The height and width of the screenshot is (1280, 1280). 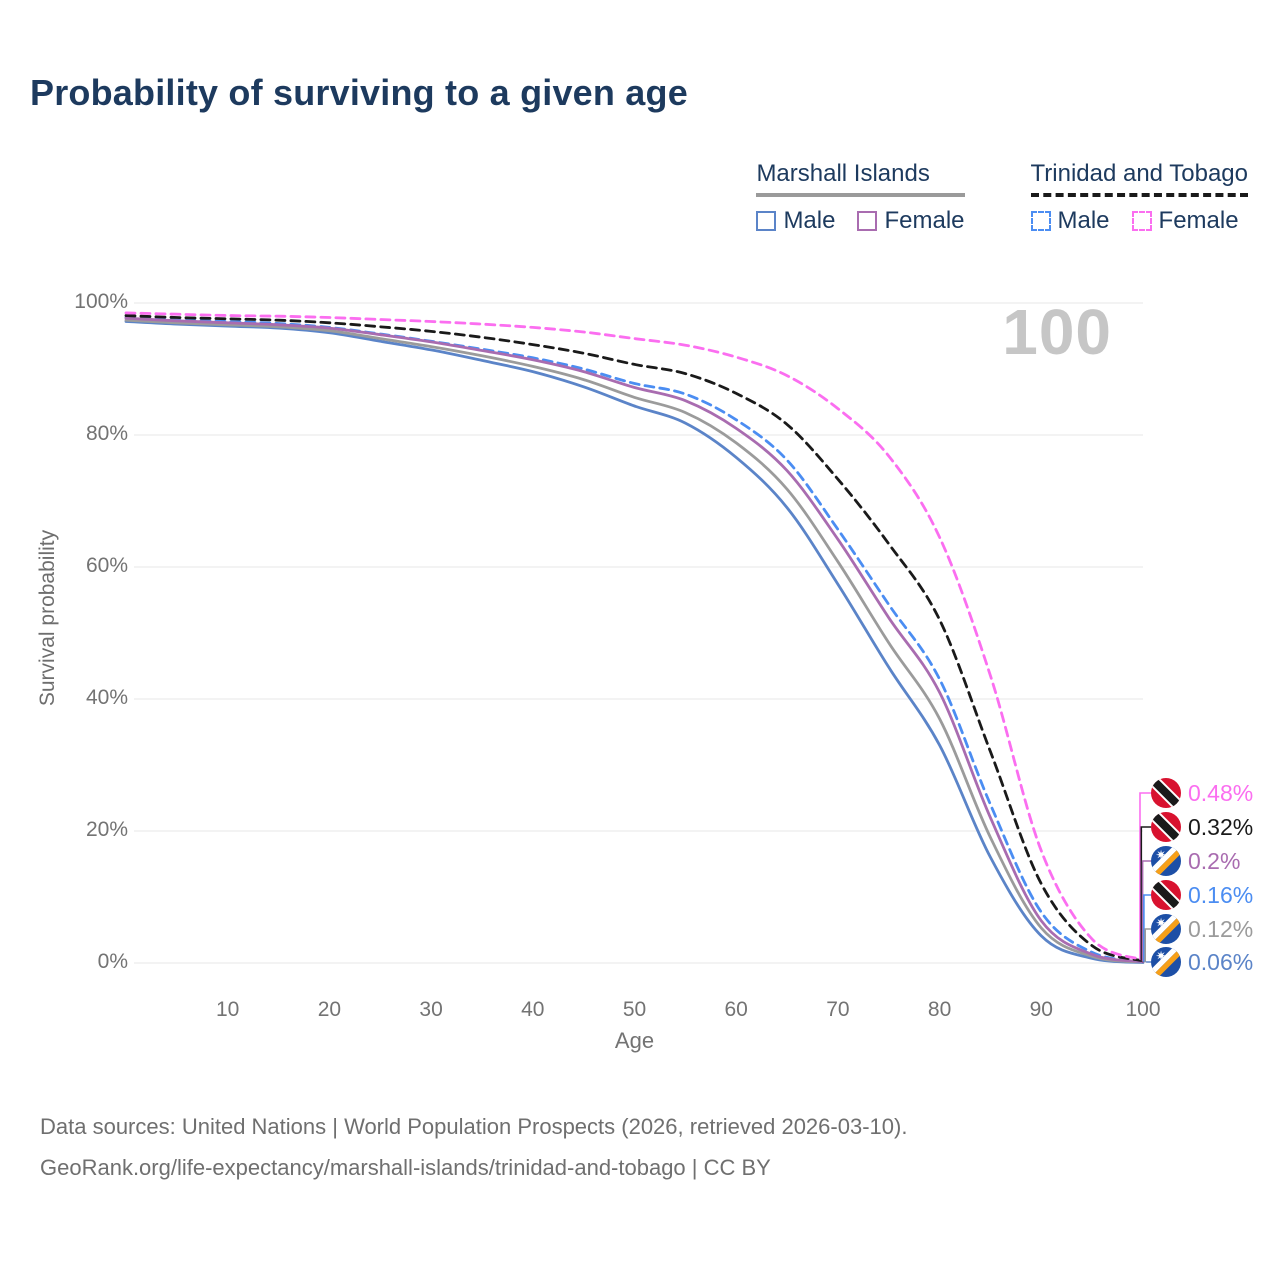 What do you see at coordinates (359, 92) in the screenshot?
I see `page-title: Probability of surviving to a given age` at bounding box center [359, 92].